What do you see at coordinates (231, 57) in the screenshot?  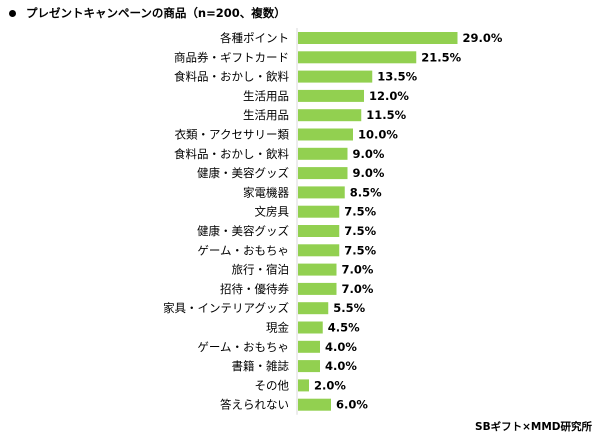 I see `category-label: 商品券・ギフトカード` at bounding box center [231, 57].